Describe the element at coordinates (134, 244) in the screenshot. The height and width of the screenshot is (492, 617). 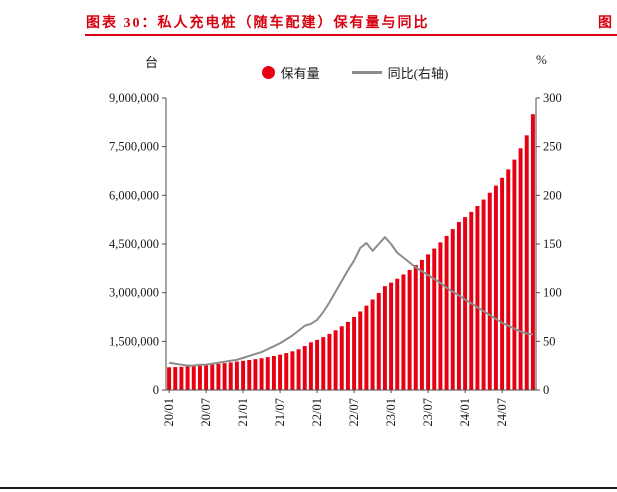
I see `left-axis-tick-label: 4,500,000` at that location.